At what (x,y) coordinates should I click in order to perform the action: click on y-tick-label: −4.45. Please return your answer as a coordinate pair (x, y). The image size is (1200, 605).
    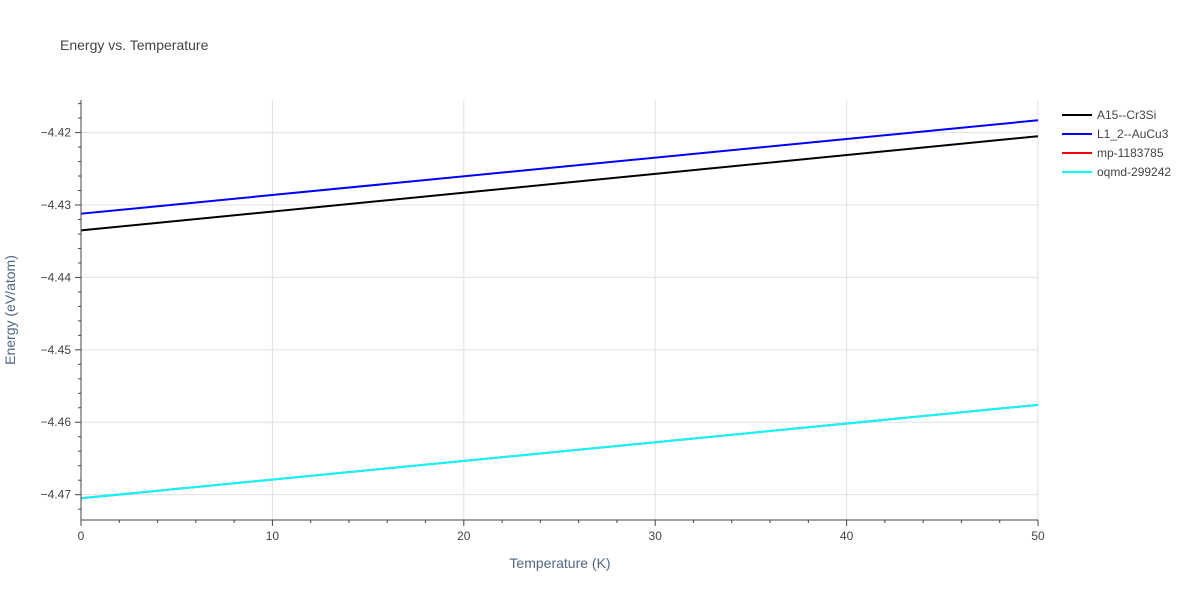
    Looking at the image, I should click on (56, 350).